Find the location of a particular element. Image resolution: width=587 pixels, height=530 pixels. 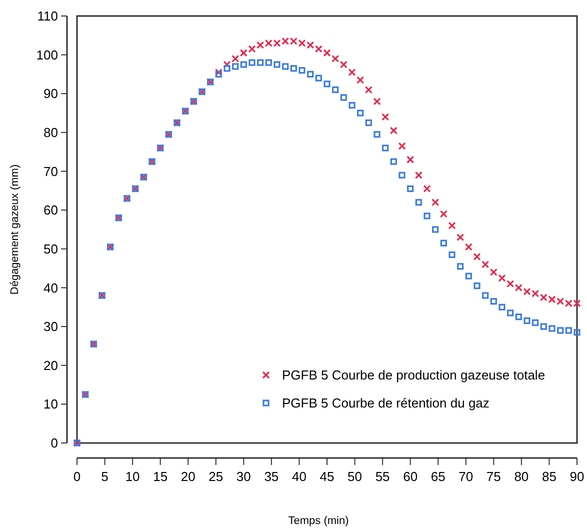

x-tick-label: 75 is located at coordinates (493, 476).